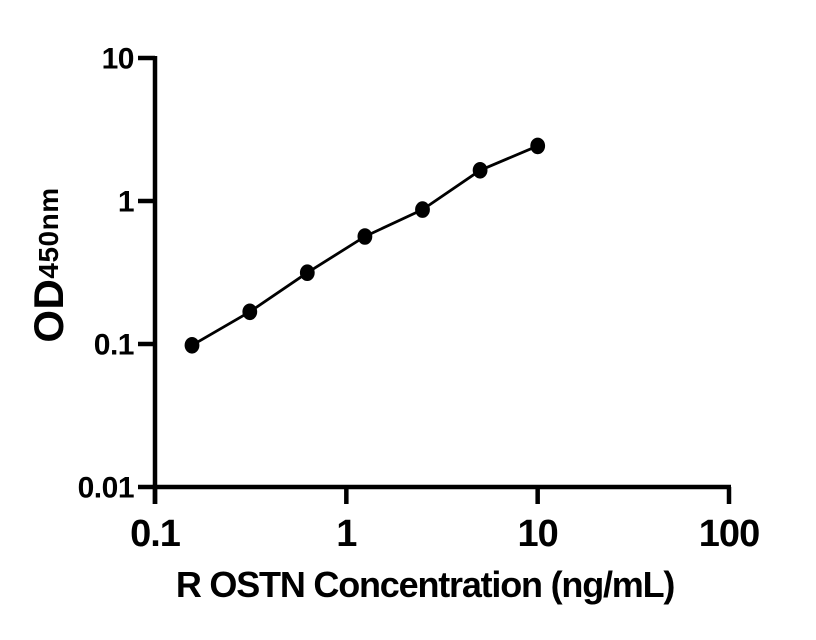 Image resolution: width=816 pixels, height=640 pixels. Describe the element at coordinates (425, 584) in the screenshot. I see `x-axis-title: R OSTN Concentration (ng/mL)` at that location.